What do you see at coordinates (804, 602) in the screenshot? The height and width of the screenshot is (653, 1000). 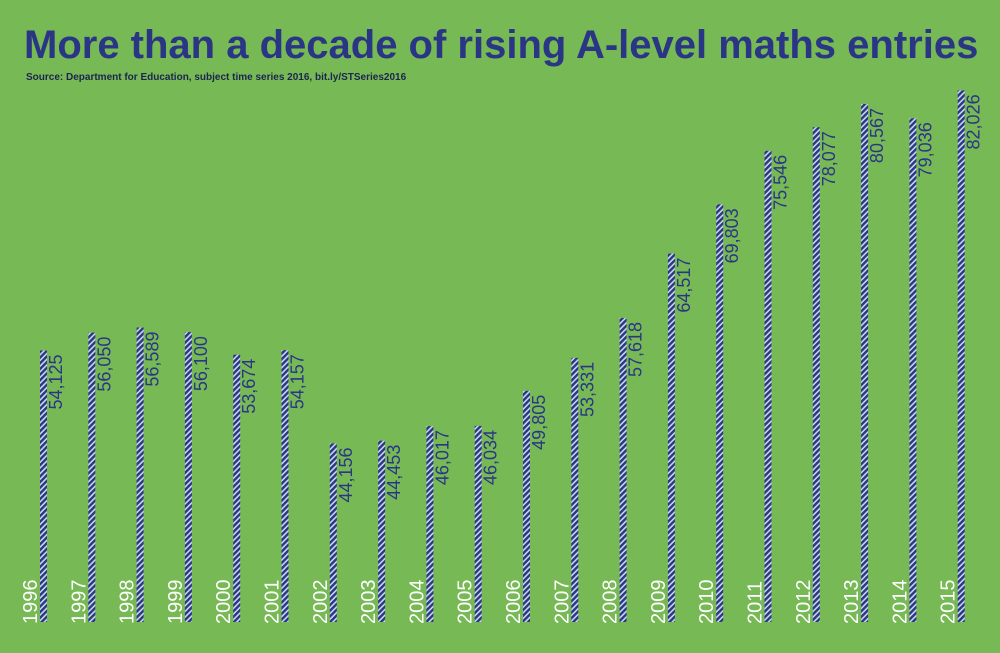 I see `x-tick-label: 2012` at bounding box center [804, 602].